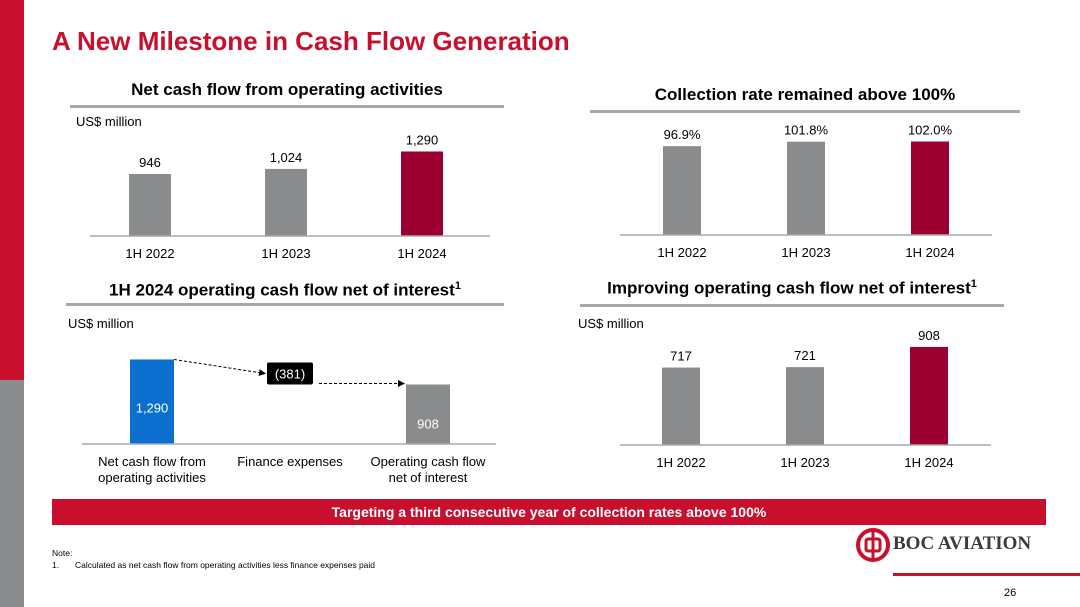 The height and width of the screenshot is (607, 1080). I want to click on chart2-tick-label-2: 1H 2024, so click(929, 252).